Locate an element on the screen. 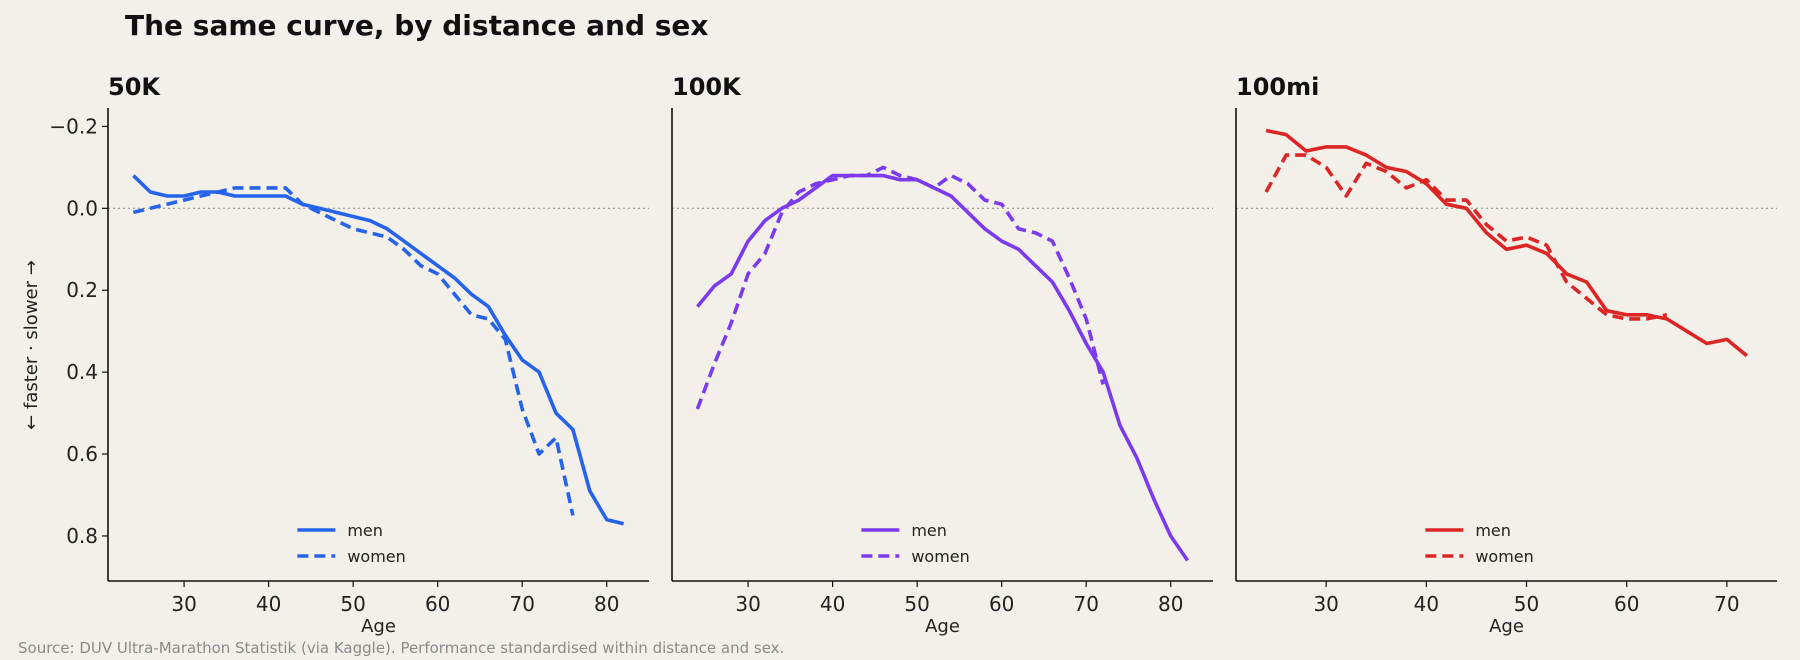 The image size is (1800, 660). y-axis-label: ← faster · slower → is located at coordinates (31, 345).